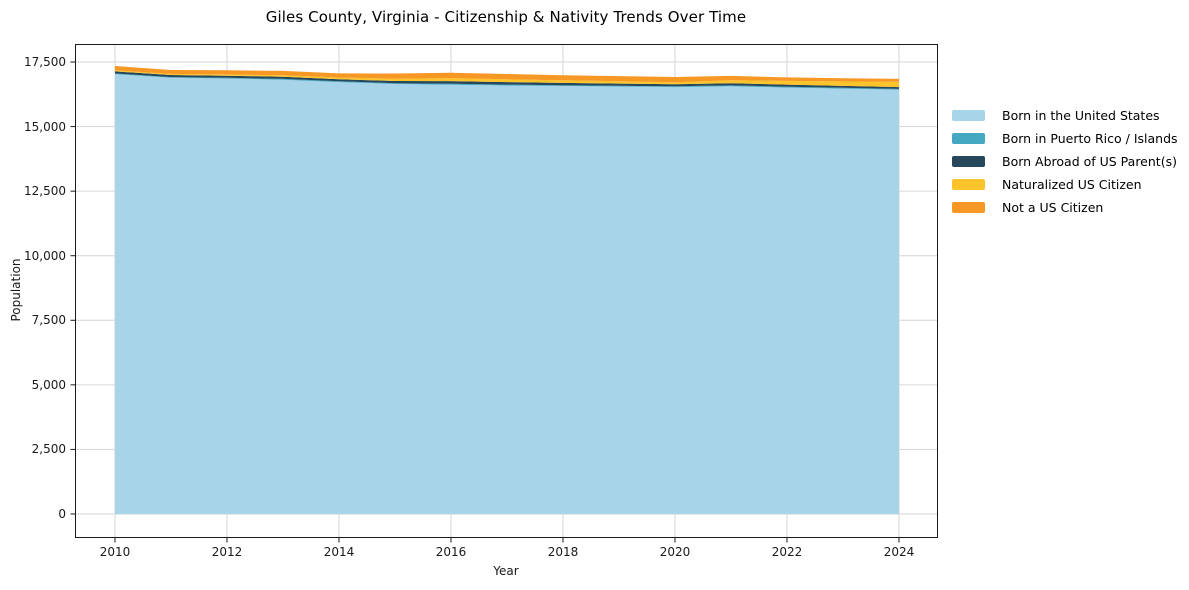  Describe the element at coordinates (45, 62) in the screenshot. I see `y-tick-label: 17,500` at that location.